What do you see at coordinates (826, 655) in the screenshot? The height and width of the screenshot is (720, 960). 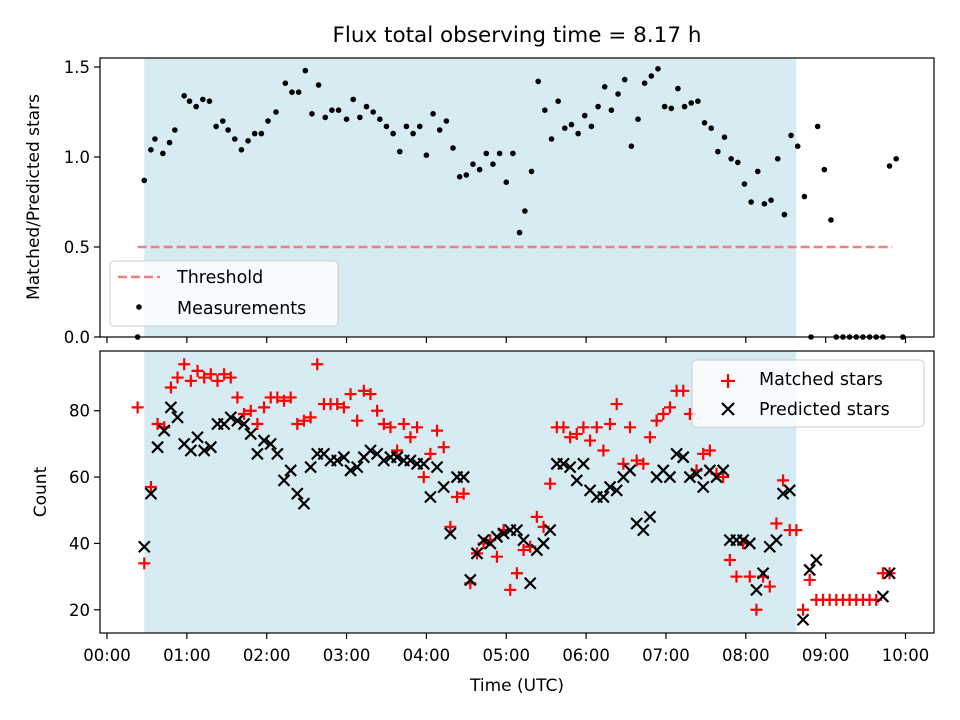 I see `bottom-x-tick-label: 09:00` at bounding box center [826, 655].